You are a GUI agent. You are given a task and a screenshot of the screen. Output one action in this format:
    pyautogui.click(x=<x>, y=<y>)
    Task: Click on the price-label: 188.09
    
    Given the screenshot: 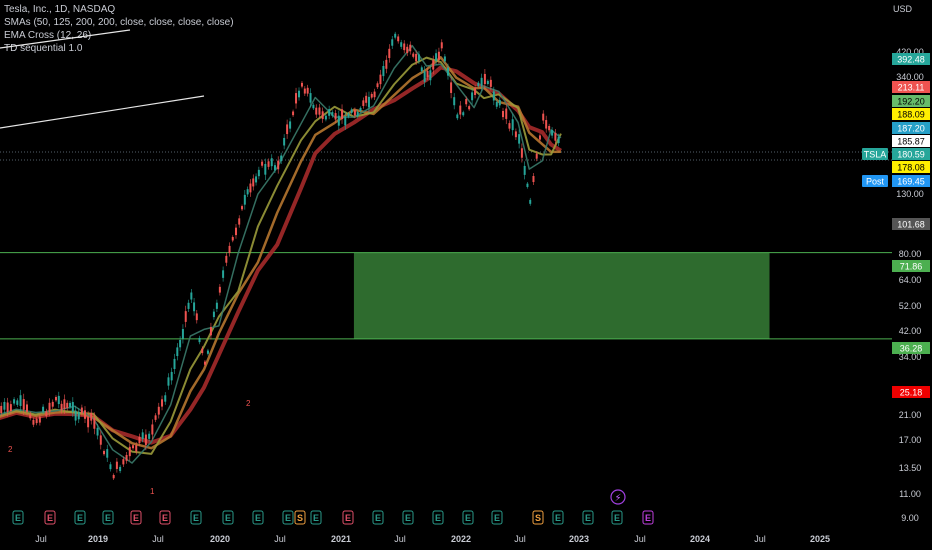 What is the action you would take?
    pyautogui.click(x=911, y=115)
    